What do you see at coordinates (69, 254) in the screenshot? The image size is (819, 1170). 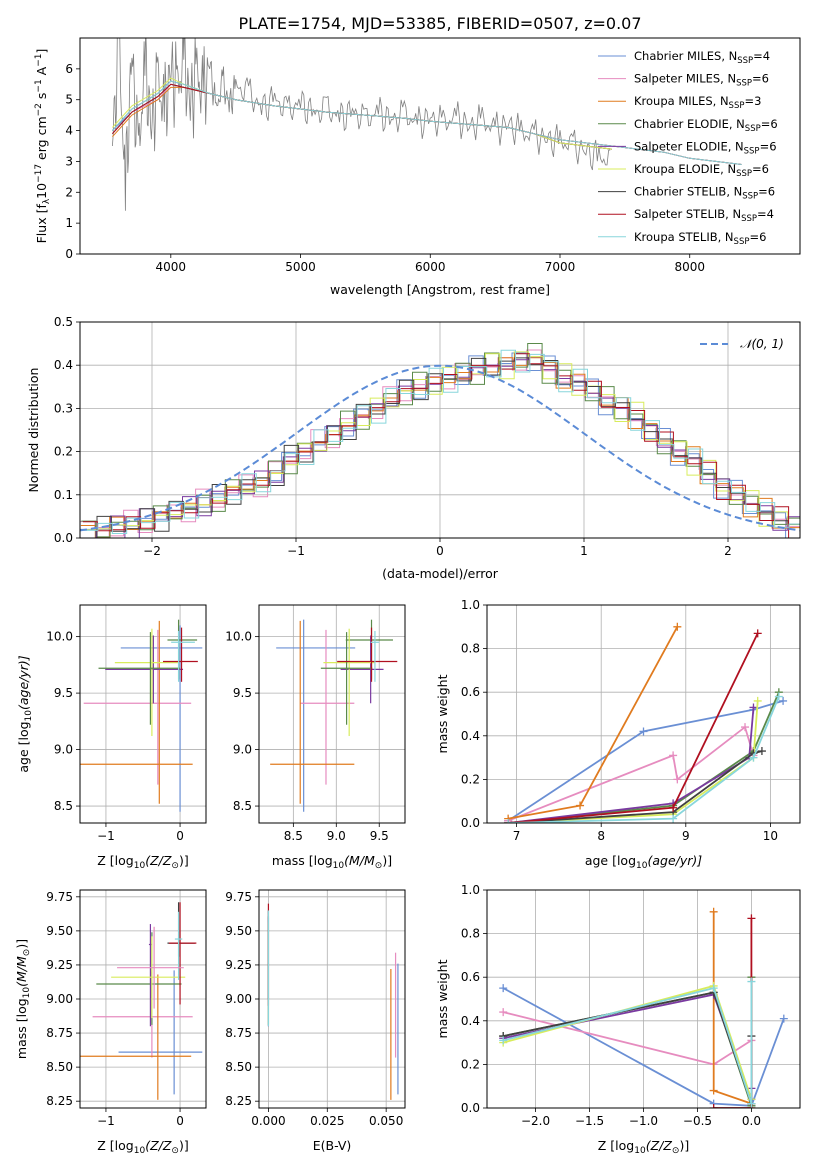 I see `y-tick-label: 0` at bounding box center [69, 254].